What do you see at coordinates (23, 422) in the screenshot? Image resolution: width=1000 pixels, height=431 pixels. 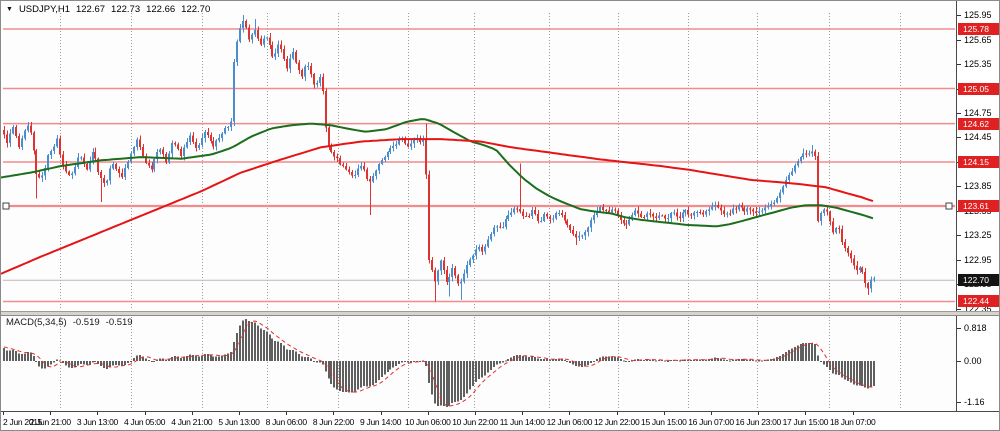 I see `time-tick-label: 2 Jun 2015` at bounding box center [23, 422].